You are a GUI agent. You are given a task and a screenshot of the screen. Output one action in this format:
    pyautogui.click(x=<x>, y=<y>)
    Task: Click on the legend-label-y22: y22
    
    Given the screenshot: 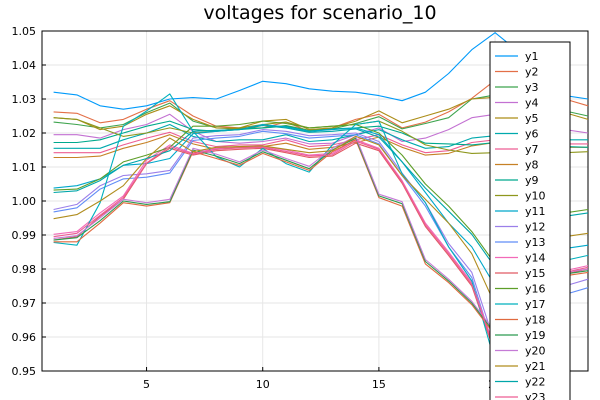 What is the action you would take?
    pyautogui.click(x=535, y=382)
    